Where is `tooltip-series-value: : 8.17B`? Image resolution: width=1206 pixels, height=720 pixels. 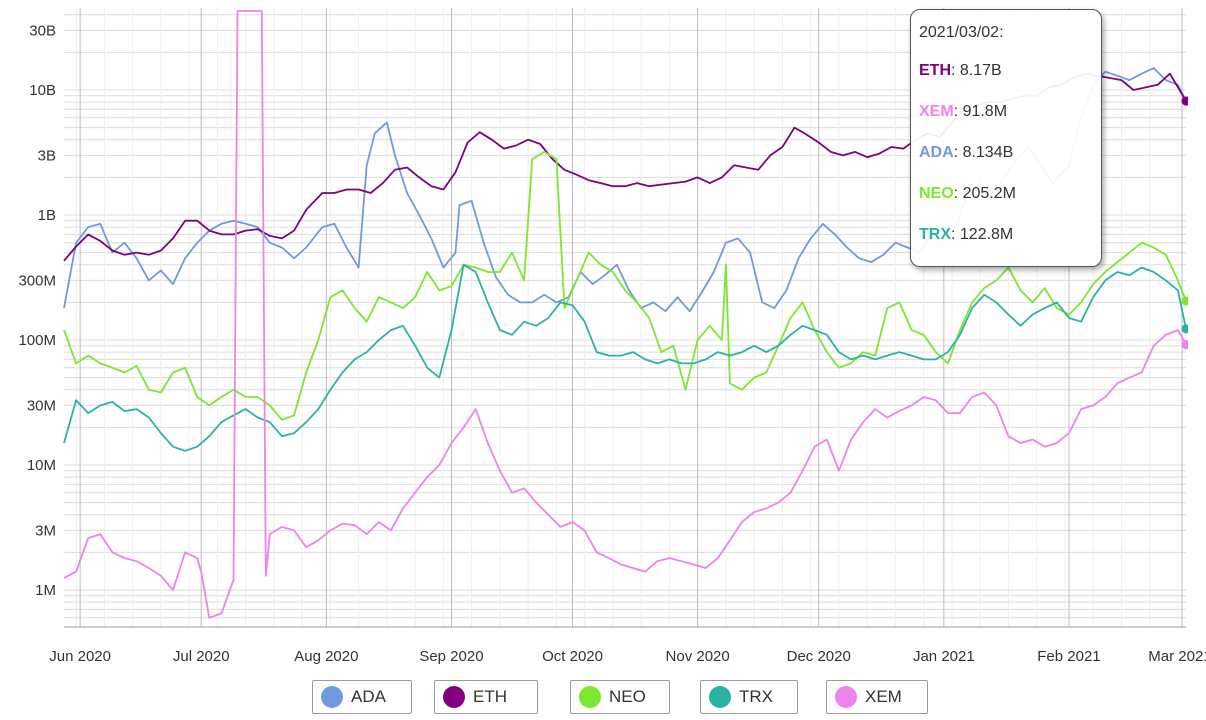 tooltip-series-value: : 8.17B is located at coordinates (976, 70).